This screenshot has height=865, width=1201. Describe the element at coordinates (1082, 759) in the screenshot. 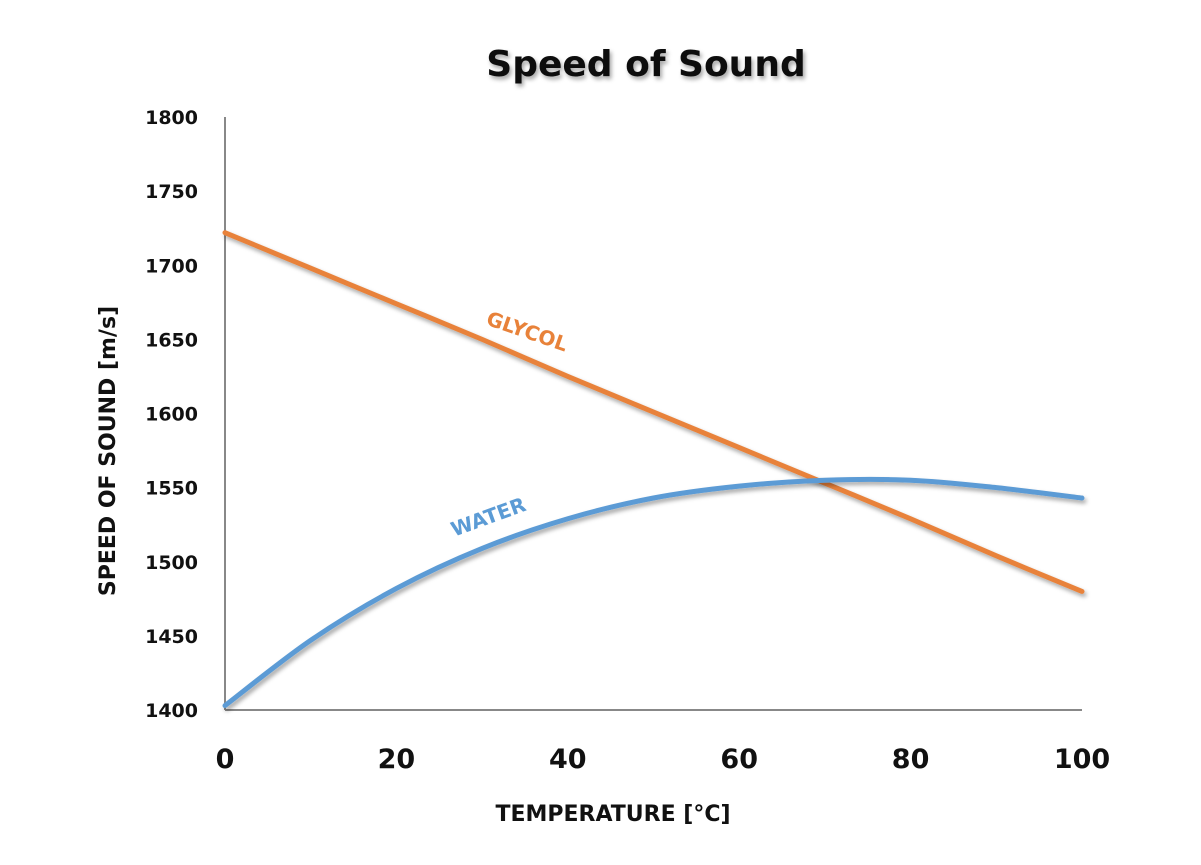

I see `x-tick-label: 100` at that location.